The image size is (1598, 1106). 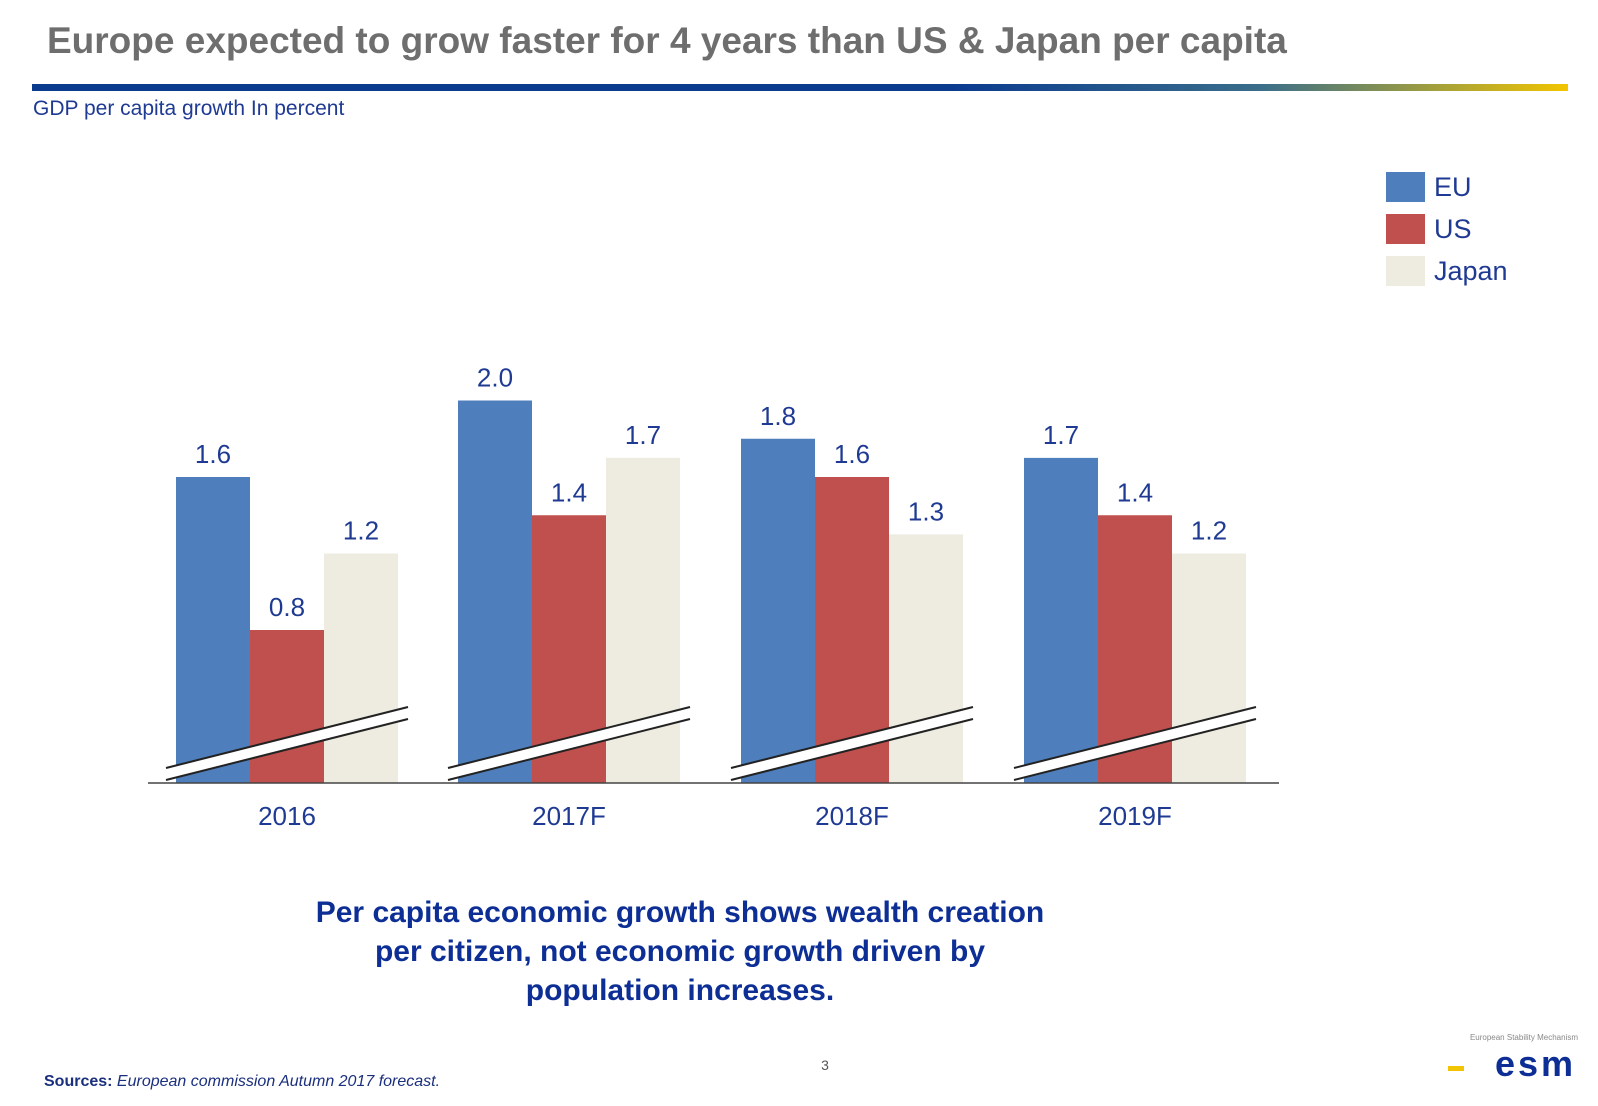 I want to click on x-tick-label-2018F: 2018F, so click(x=852, y=816).